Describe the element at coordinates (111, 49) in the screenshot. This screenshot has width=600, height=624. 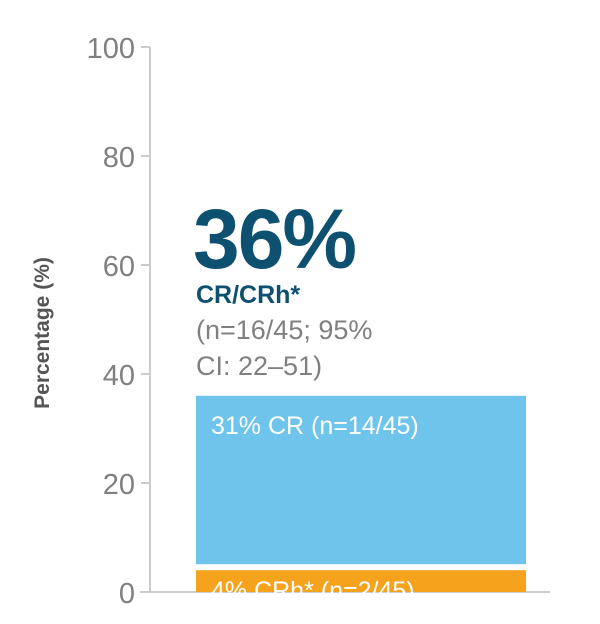
I see `y-tick-label: 100` at that location.